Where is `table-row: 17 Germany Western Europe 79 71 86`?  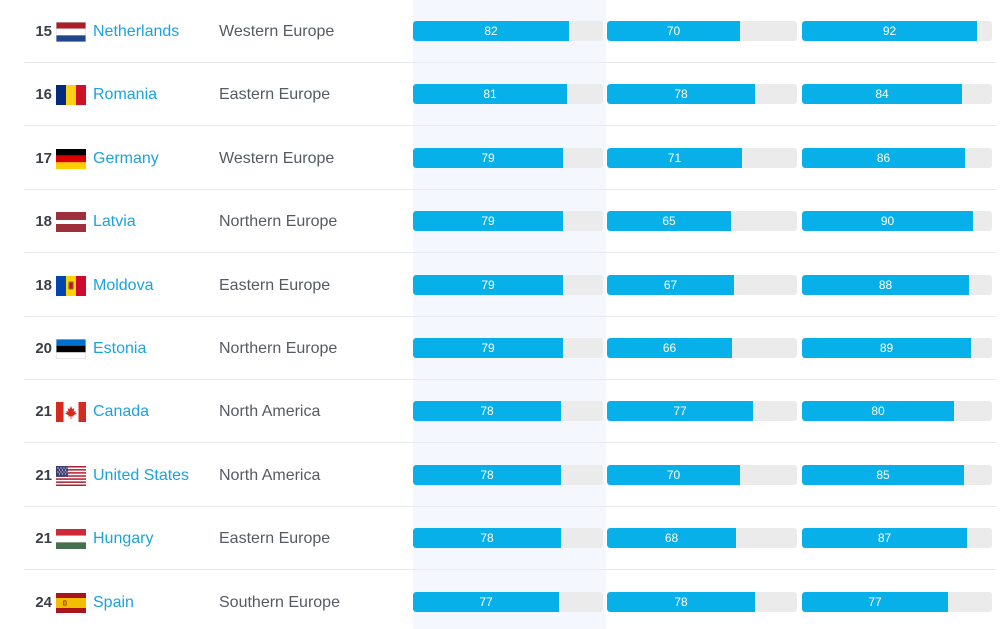
table-row: 17 Germany Western Europe 79 71 86 is located at coordinates (510, 158).